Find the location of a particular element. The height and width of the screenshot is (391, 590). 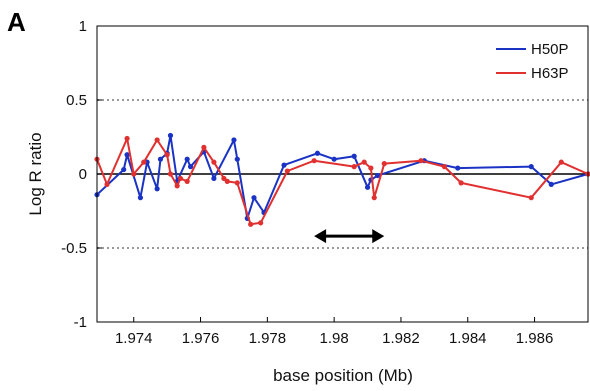

y-axis-label: Log R ratio is located at coordinates (35, 173).